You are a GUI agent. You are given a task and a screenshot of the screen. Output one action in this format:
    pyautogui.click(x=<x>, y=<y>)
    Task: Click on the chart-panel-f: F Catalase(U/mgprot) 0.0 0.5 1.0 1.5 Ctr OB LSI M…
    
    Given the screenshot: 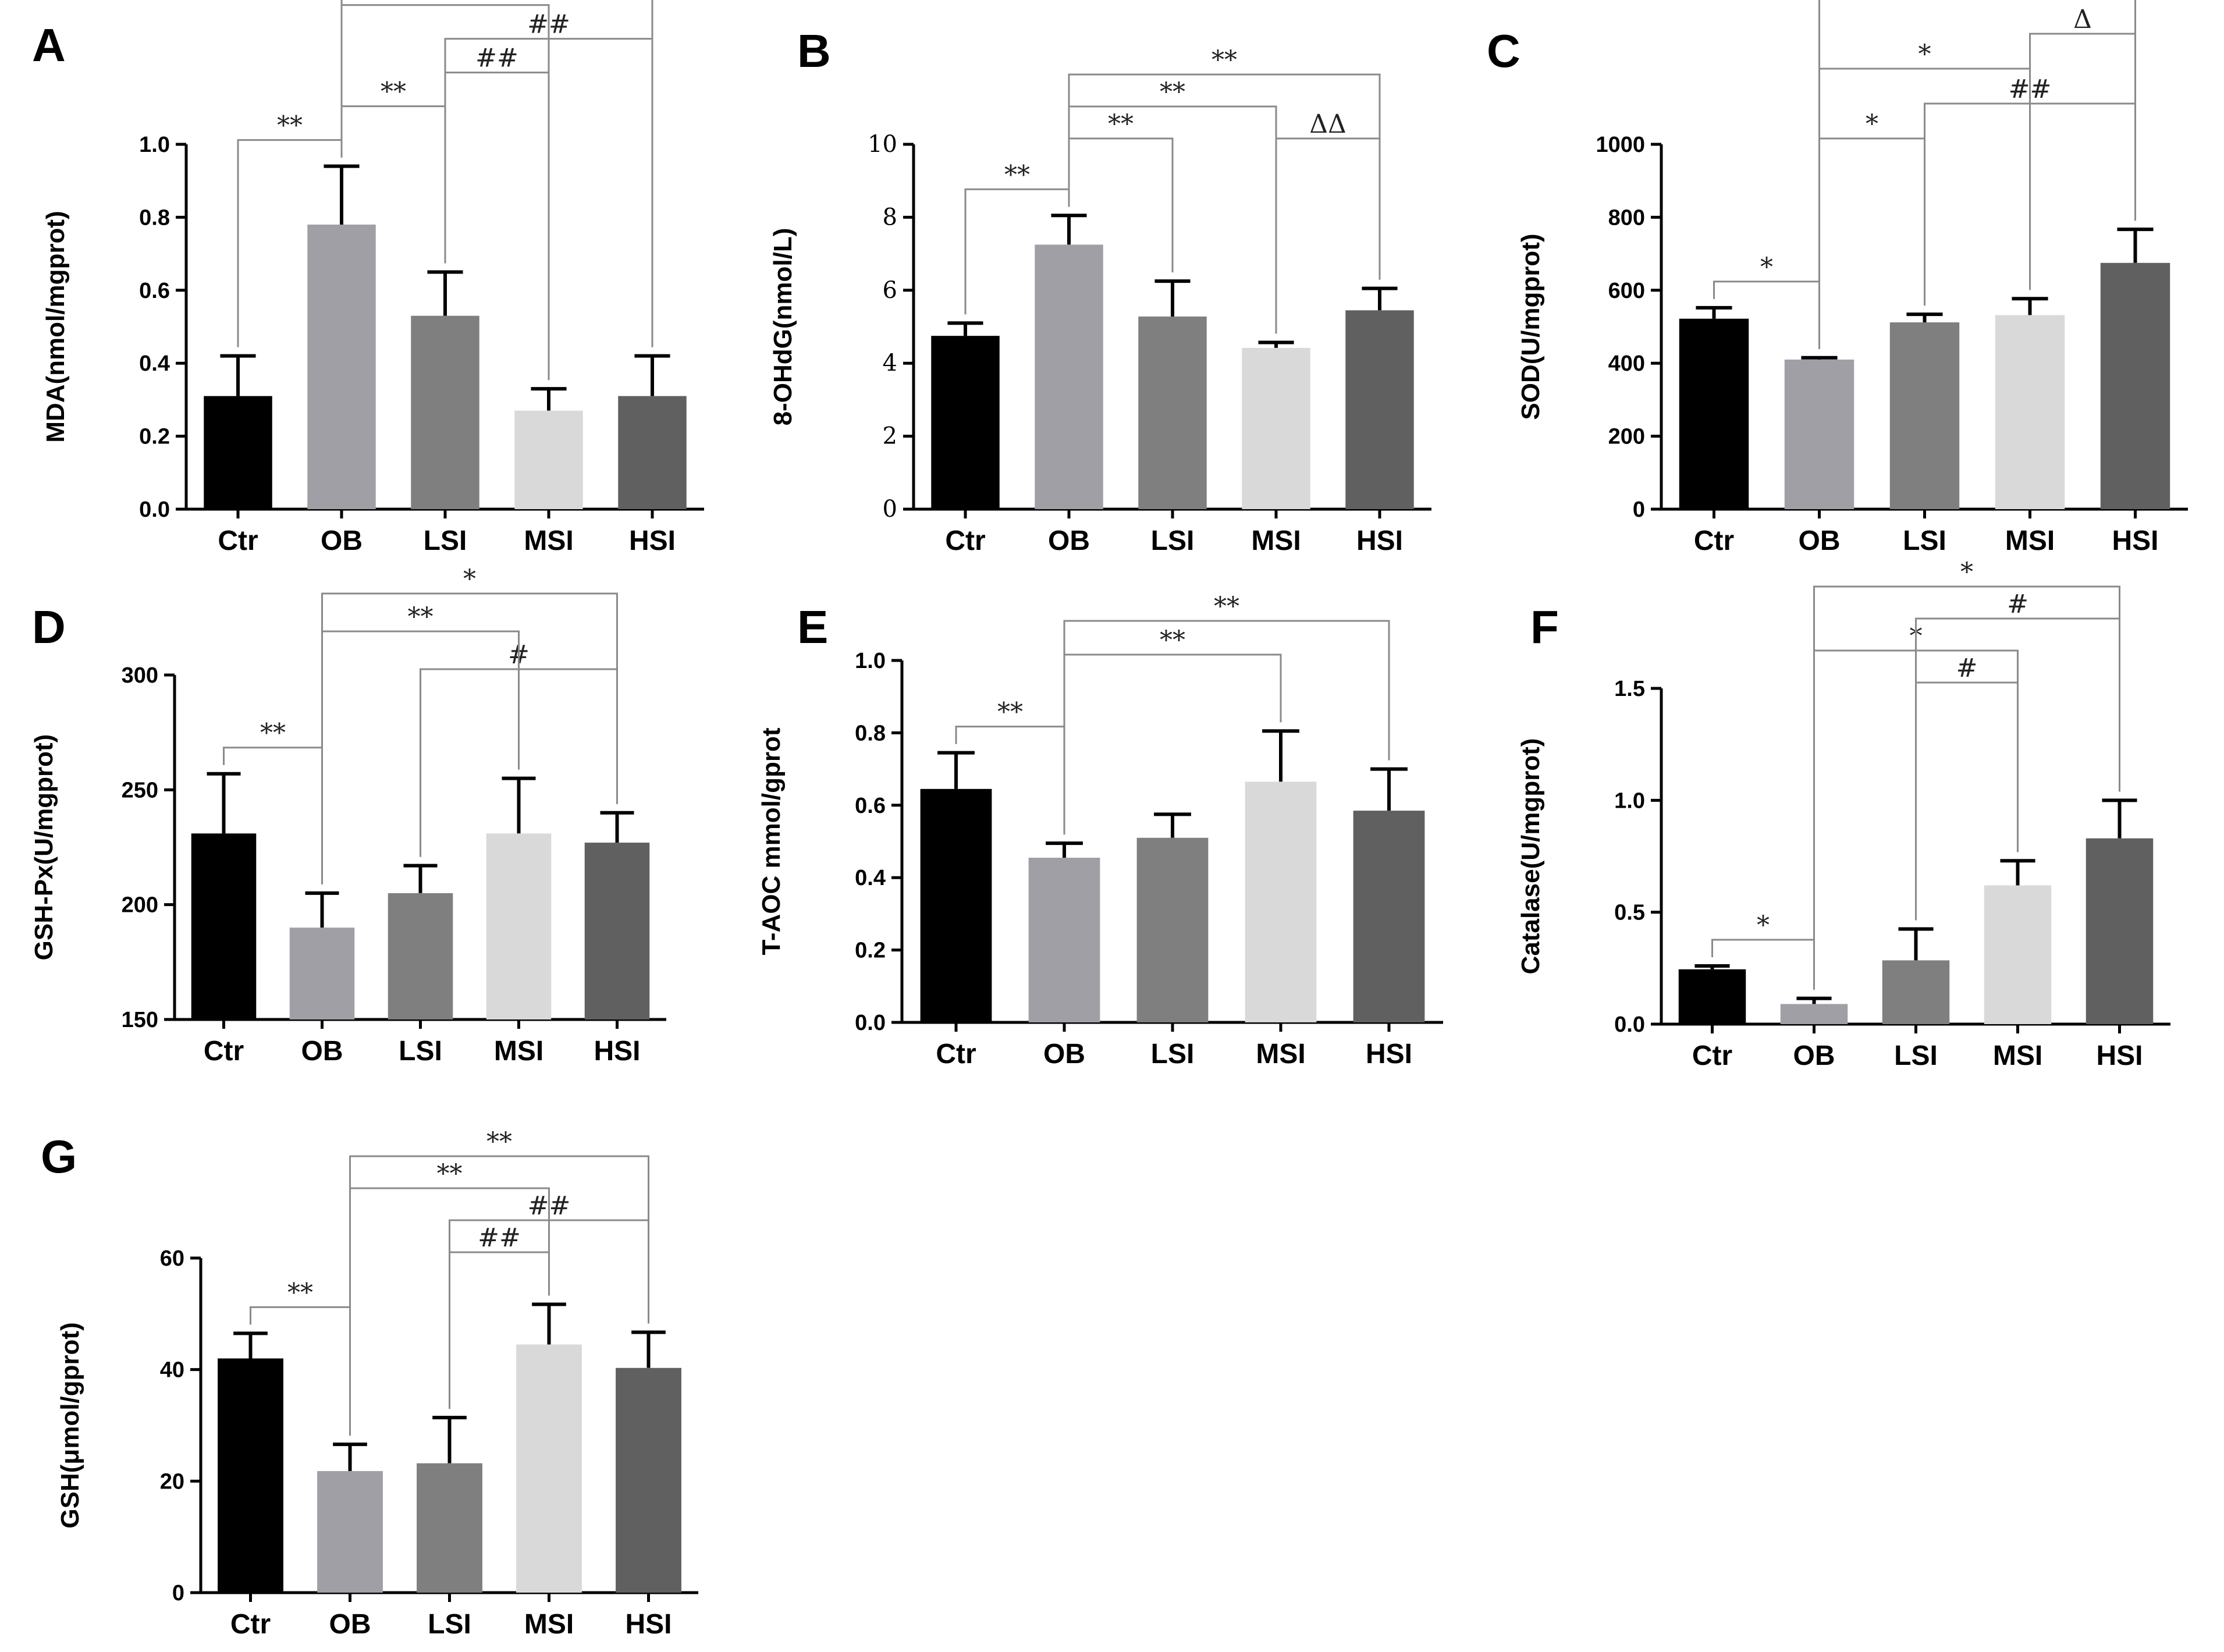 What is the action you would take?
    pyautogui.click(x=1843, y=814)
    